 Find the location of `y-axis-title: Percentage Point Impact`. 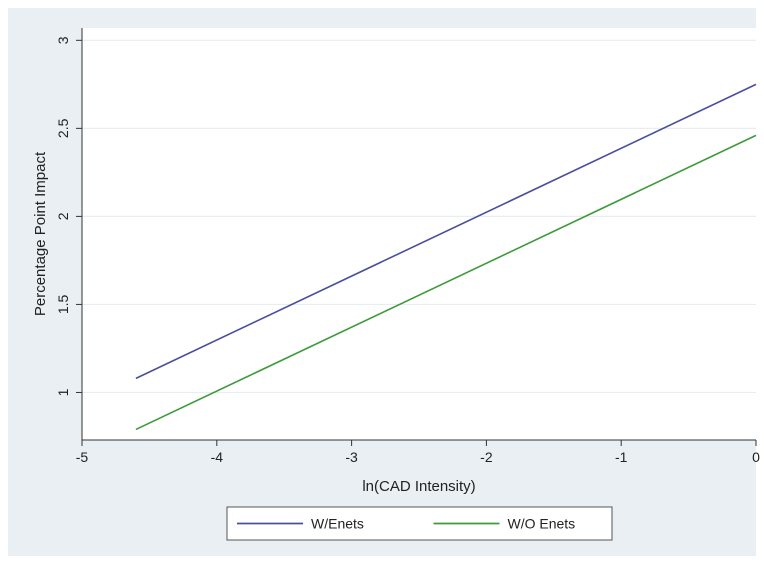

y-axis-title: Percentage Point Impact is located at coordinates (40, 233).